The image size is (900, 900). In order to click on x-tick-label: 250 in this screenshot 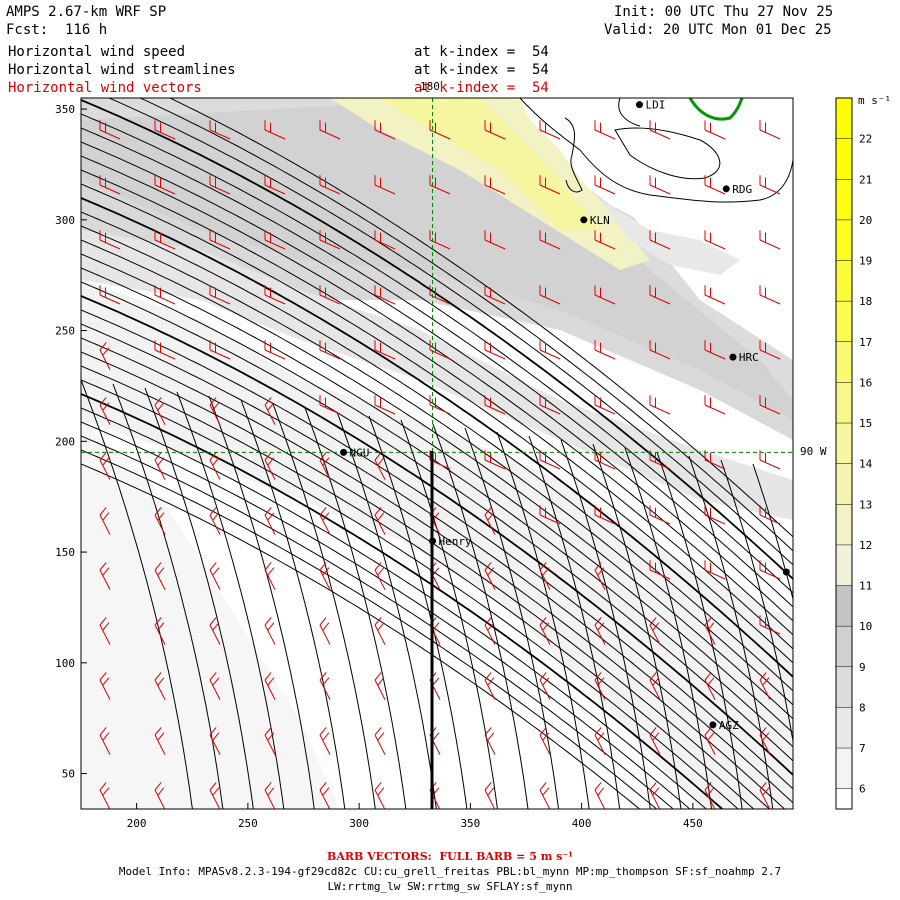, I will do `click(248, 823)`.